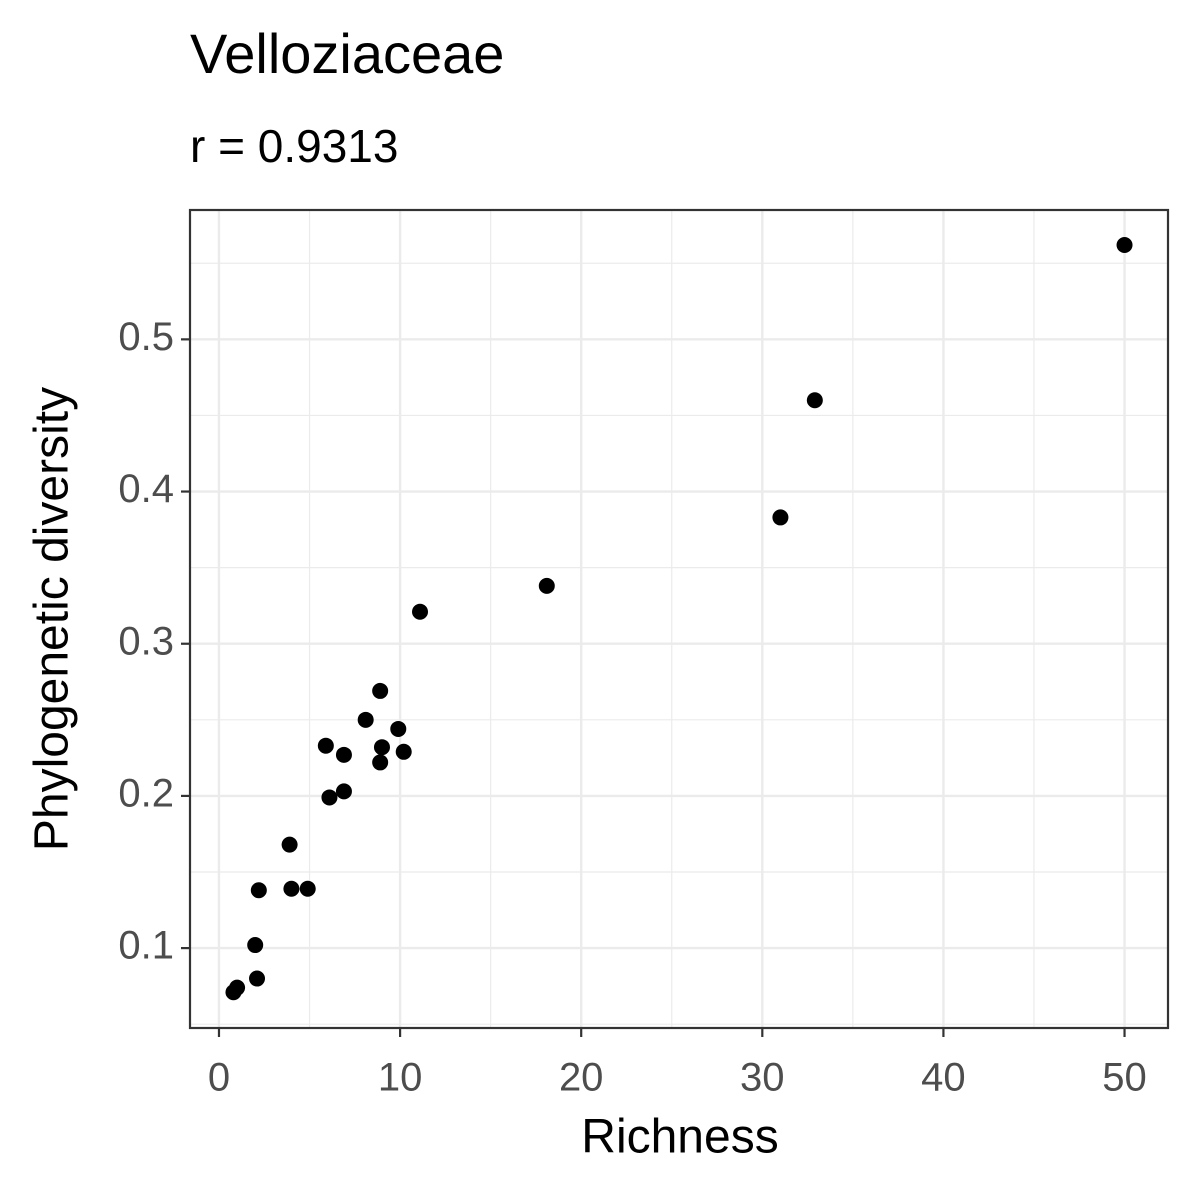 Image resolution: width=1200 pixels, height=1200 pixels. Describe the element at coordinates (294, 146) in the screenshot. I see `chart-subtitle: r = 0.9313` at that location.